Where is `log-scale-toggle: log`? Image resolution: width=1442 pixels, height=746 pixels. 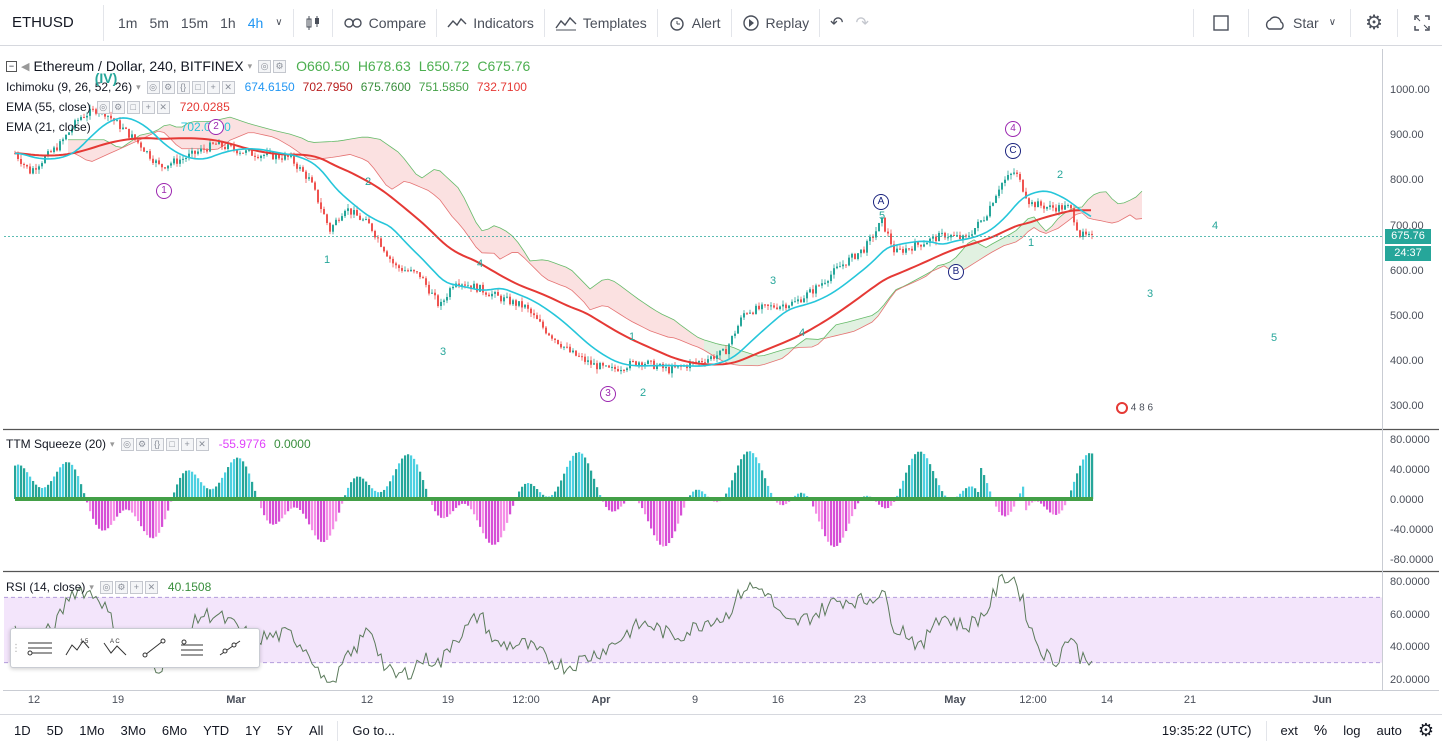 log-scale-toggle: log is located at coordinates (1352, 730).